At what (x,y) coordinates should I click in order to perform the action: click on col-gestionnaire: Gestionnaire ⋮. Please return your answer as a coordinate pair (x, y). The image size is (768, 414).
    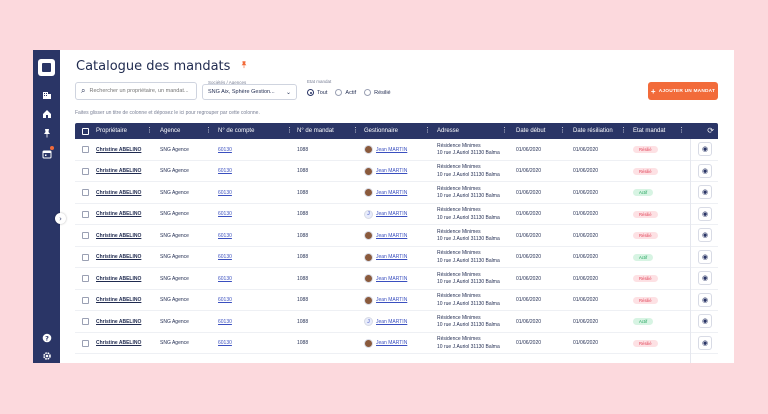
    Looking at the image, I should click on (399, 131).